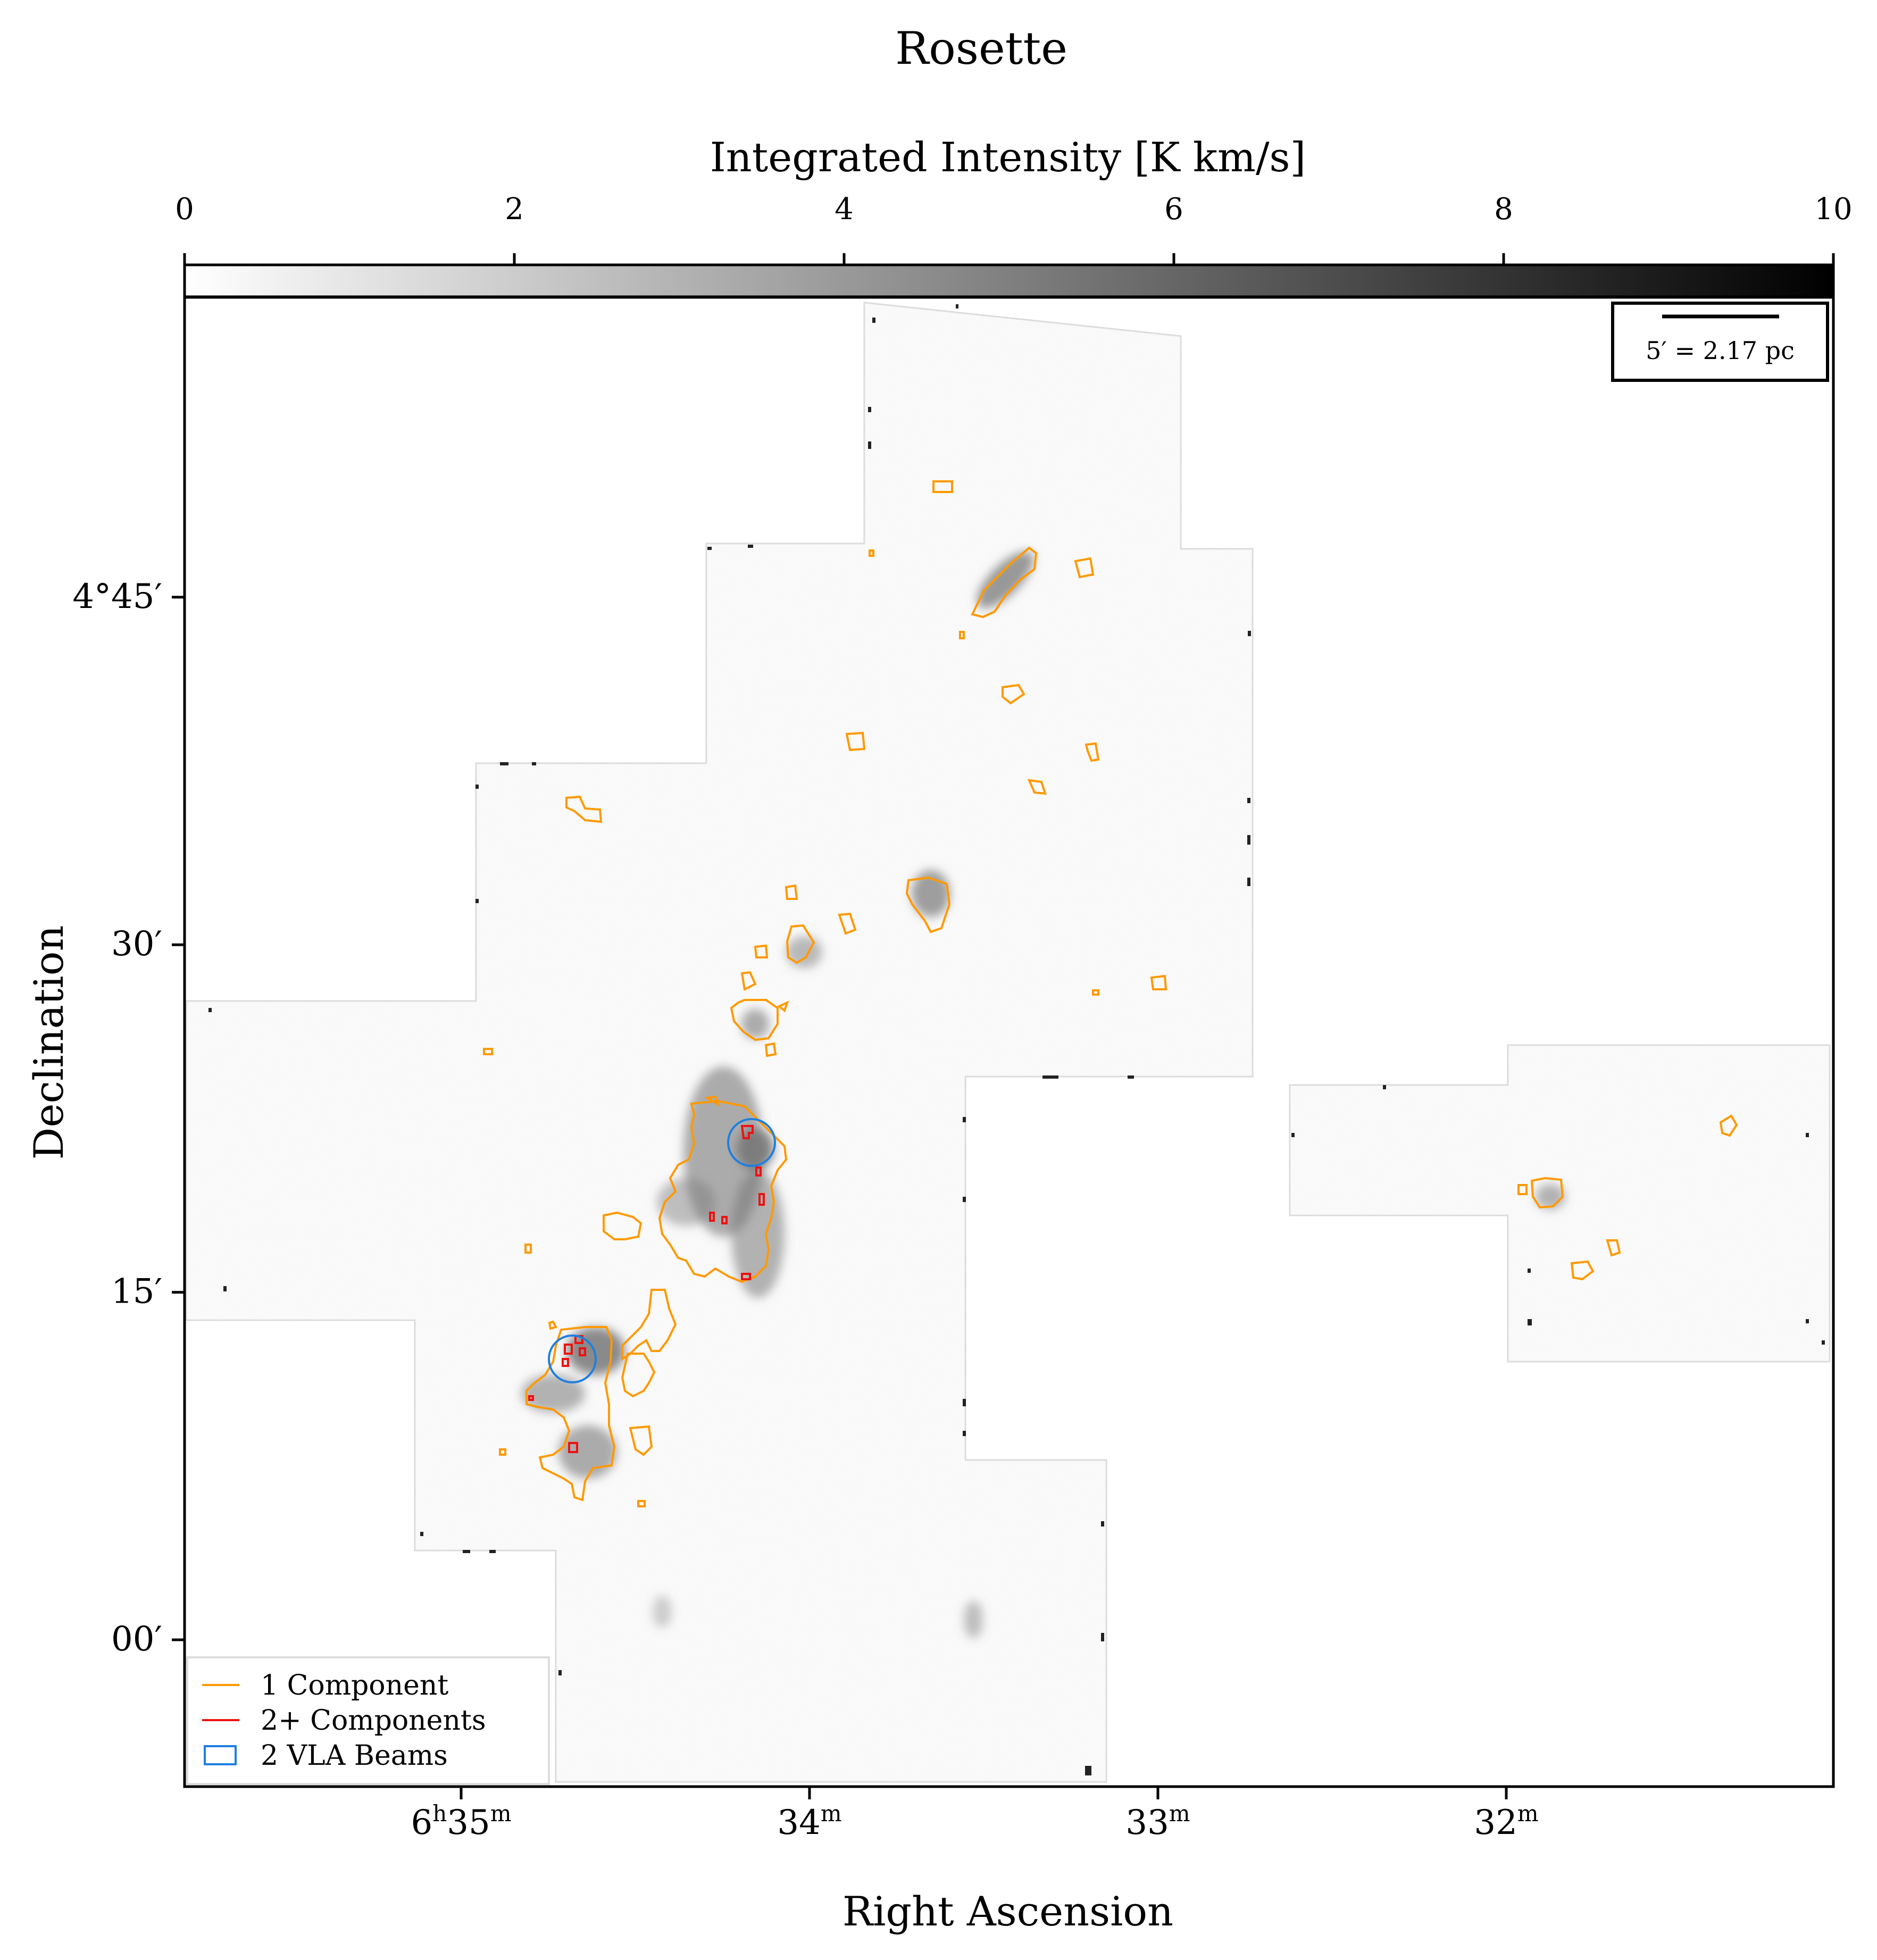  I want to click on vla-beams, so click(662, 1250).